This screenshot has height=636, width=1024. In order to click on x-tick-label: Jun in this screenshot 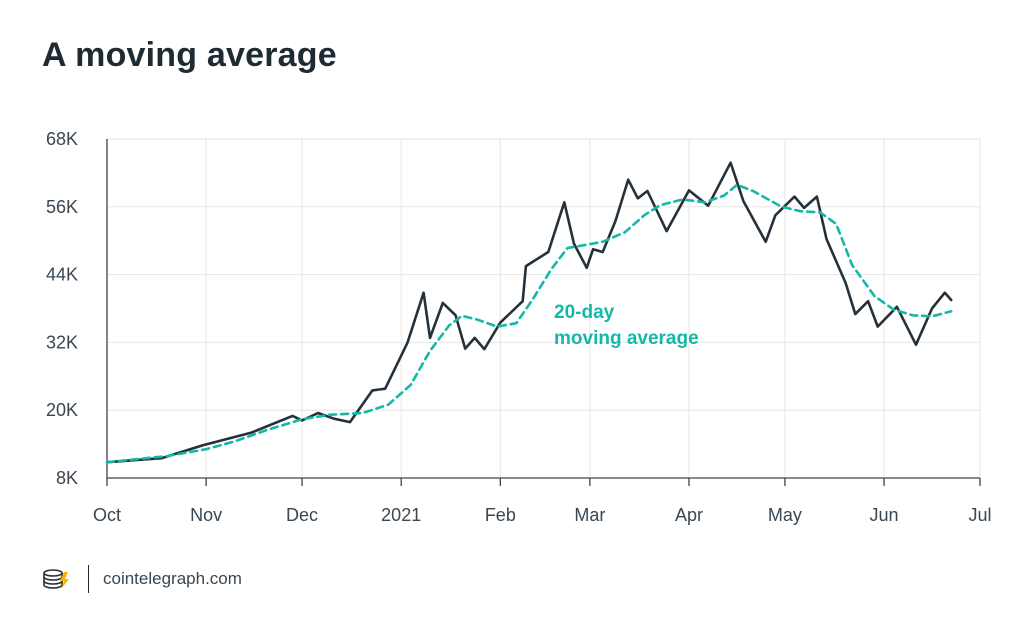, I will do `click(884, 515)`.